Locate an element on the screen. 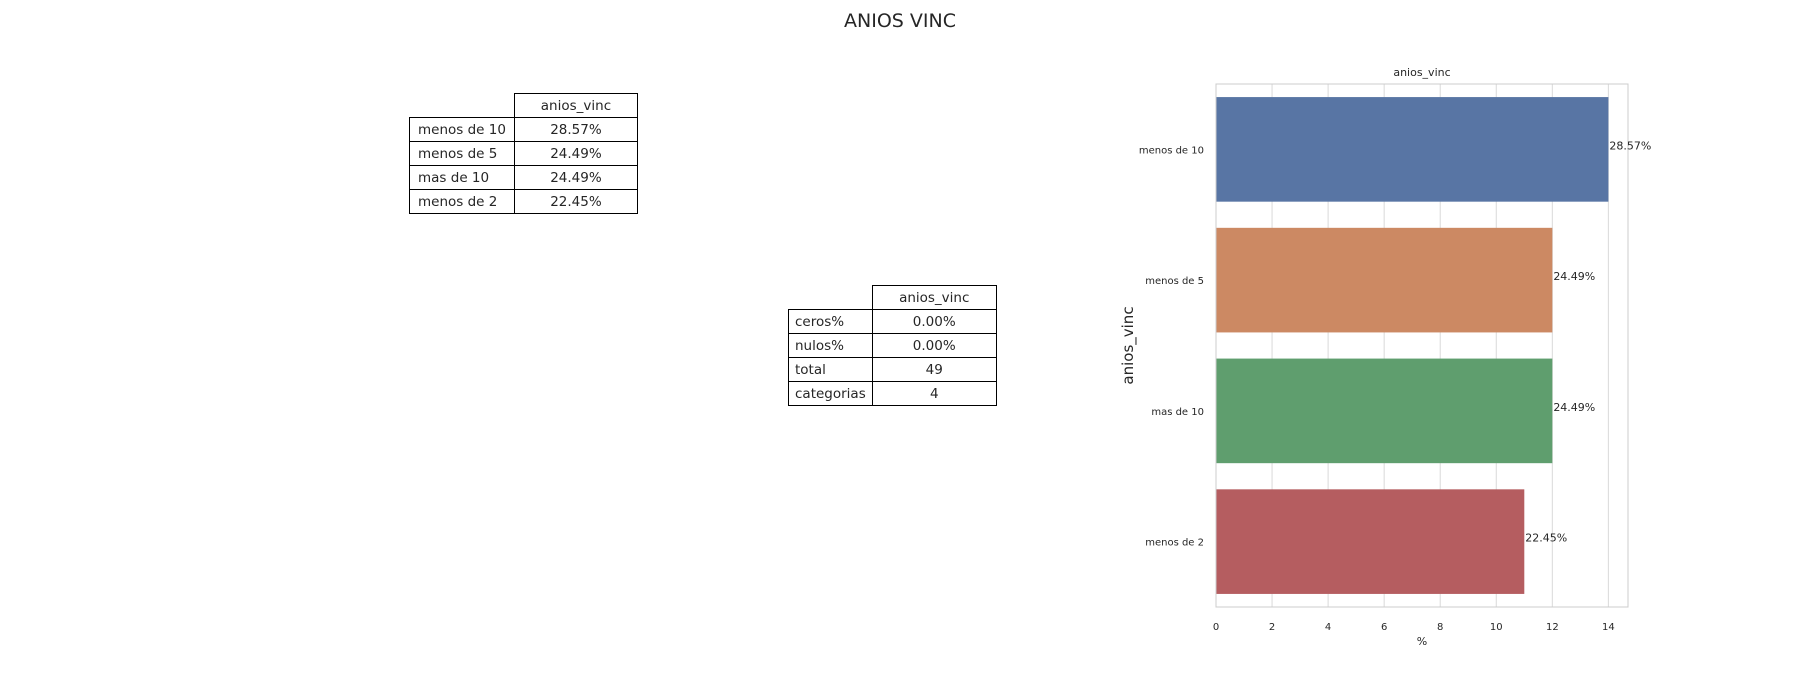 The height and width of the screenshot is (691, 1800). table-row: total 49 is located at coordinates (892, 369).